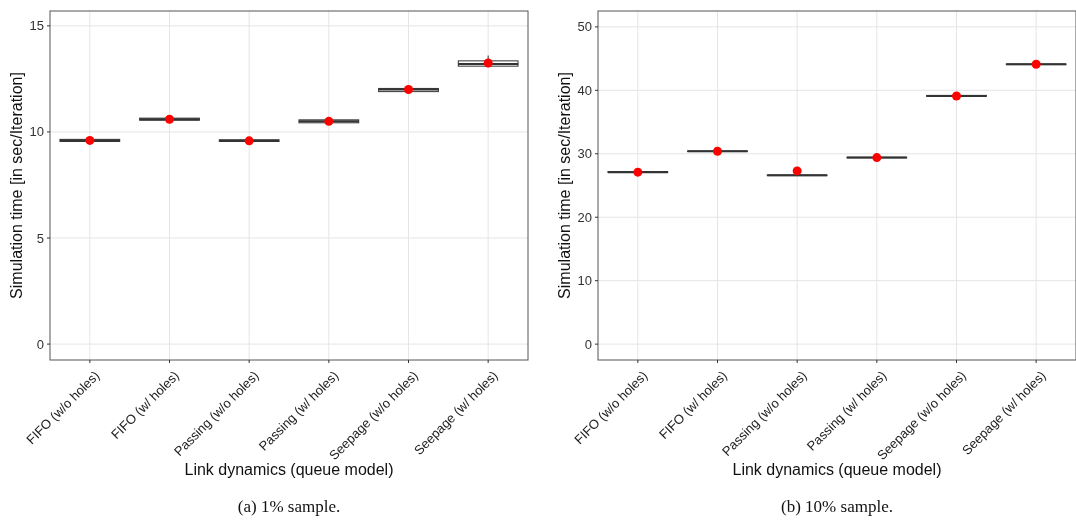 Image resolution: width=1076 pixels, height=524 pixels. What do you see at coordinates (289, 506) in the screenshot?
I see `text: (a) 1% sample.` at bounding box center [289, 506].